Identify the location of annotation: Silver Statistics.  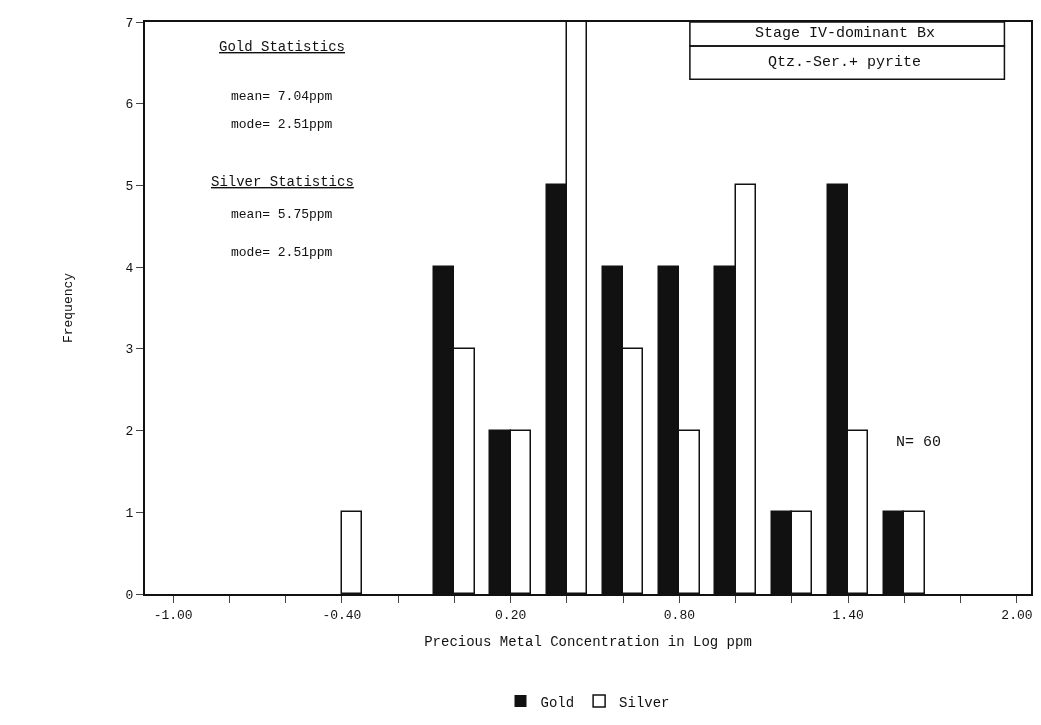
(282, 182).